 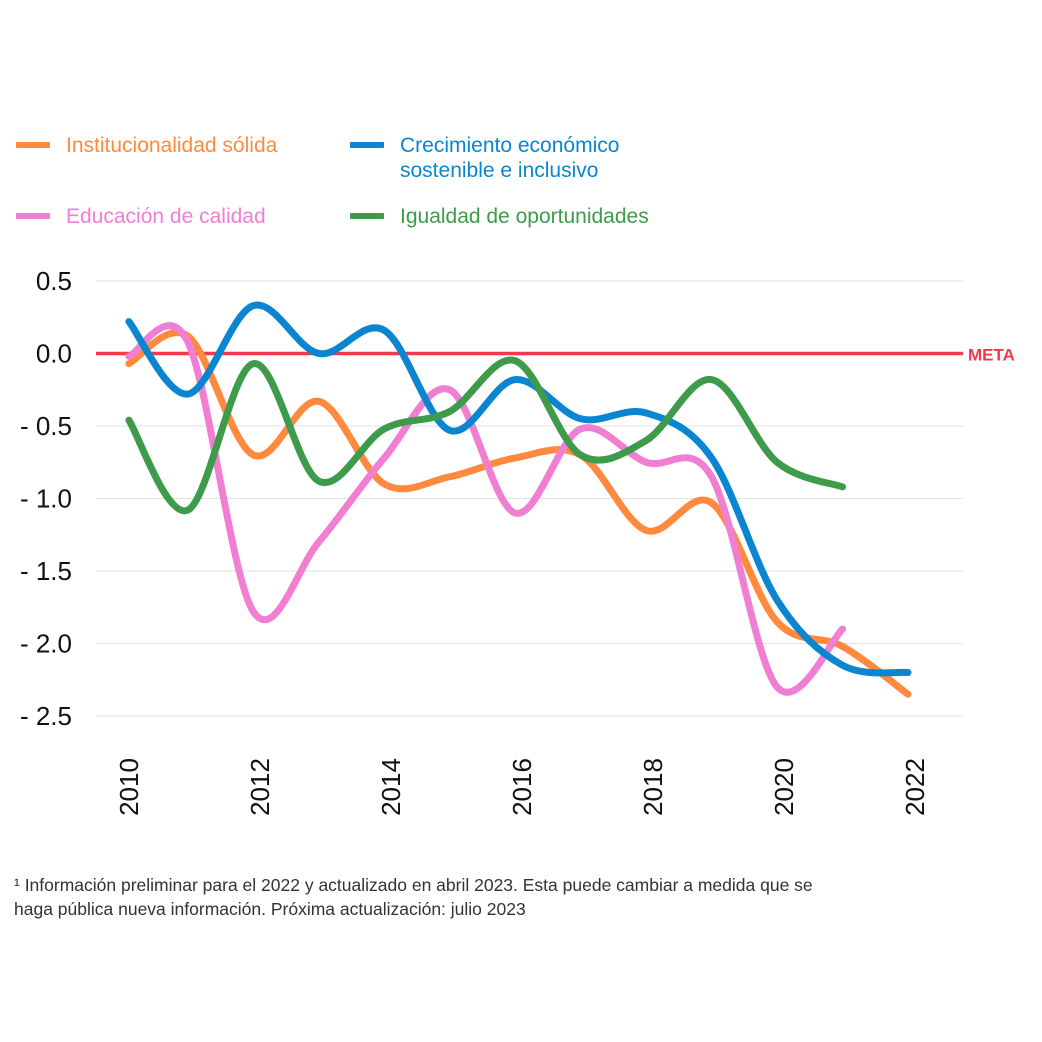 I want to click on legend-item-institucionalidad: Institucionalidad sólida, so click(x=146, y=145).